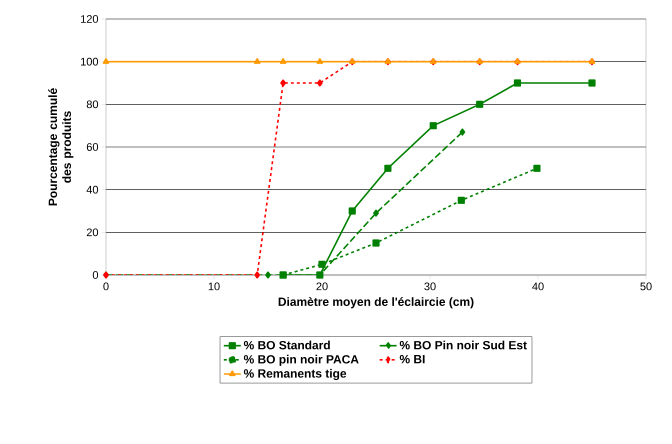  Describe the element at coordinates (295, 374) in the screenshot. I see `legend-label: % Remanents tige` at that location.